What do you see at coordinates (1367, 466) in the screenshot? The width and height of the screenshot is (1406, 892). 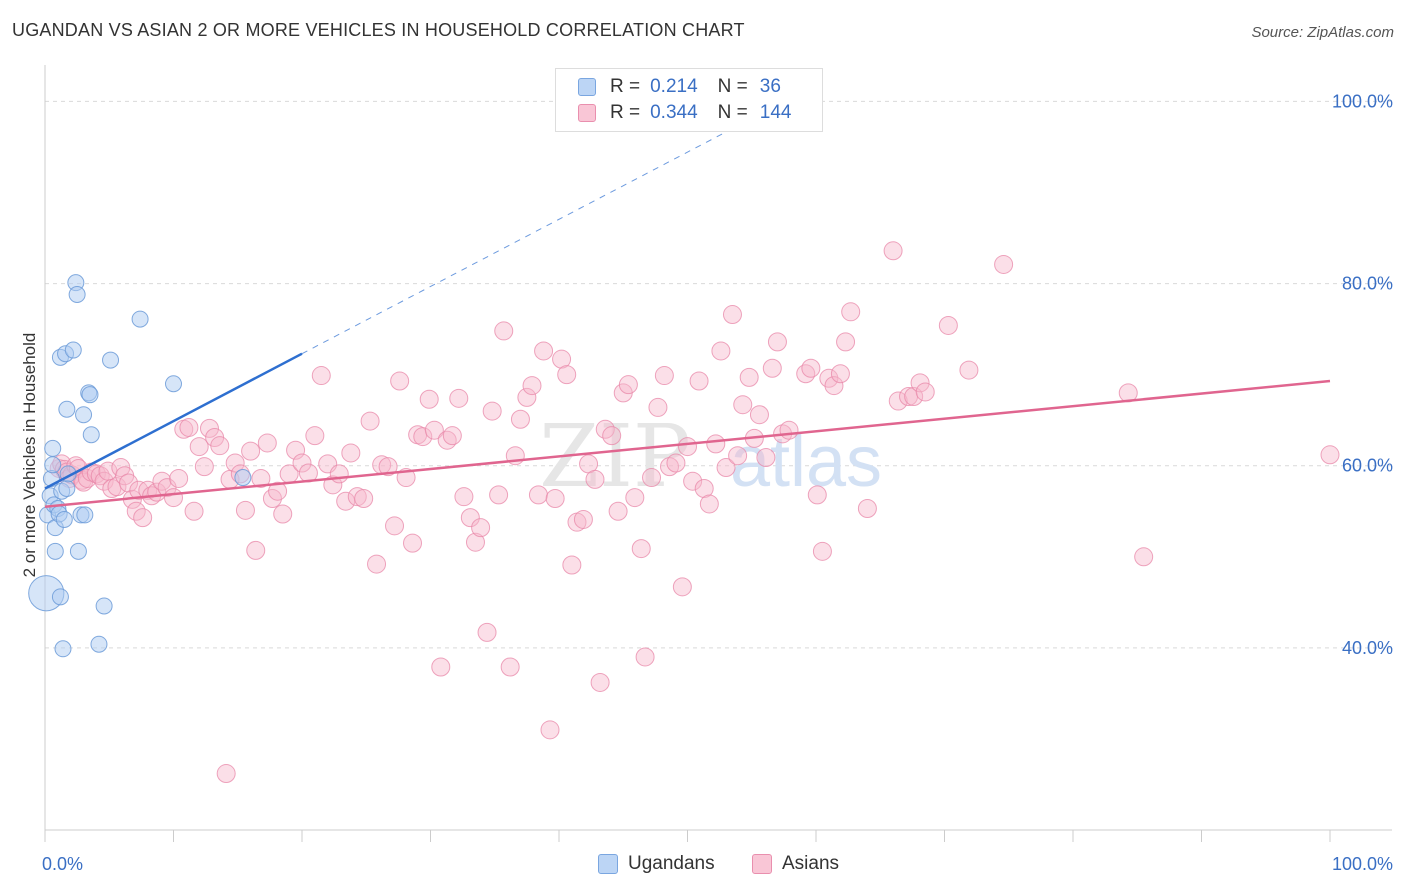 I see `y-tick-label-60: 60.0%` at bounding box center [1367, 466].